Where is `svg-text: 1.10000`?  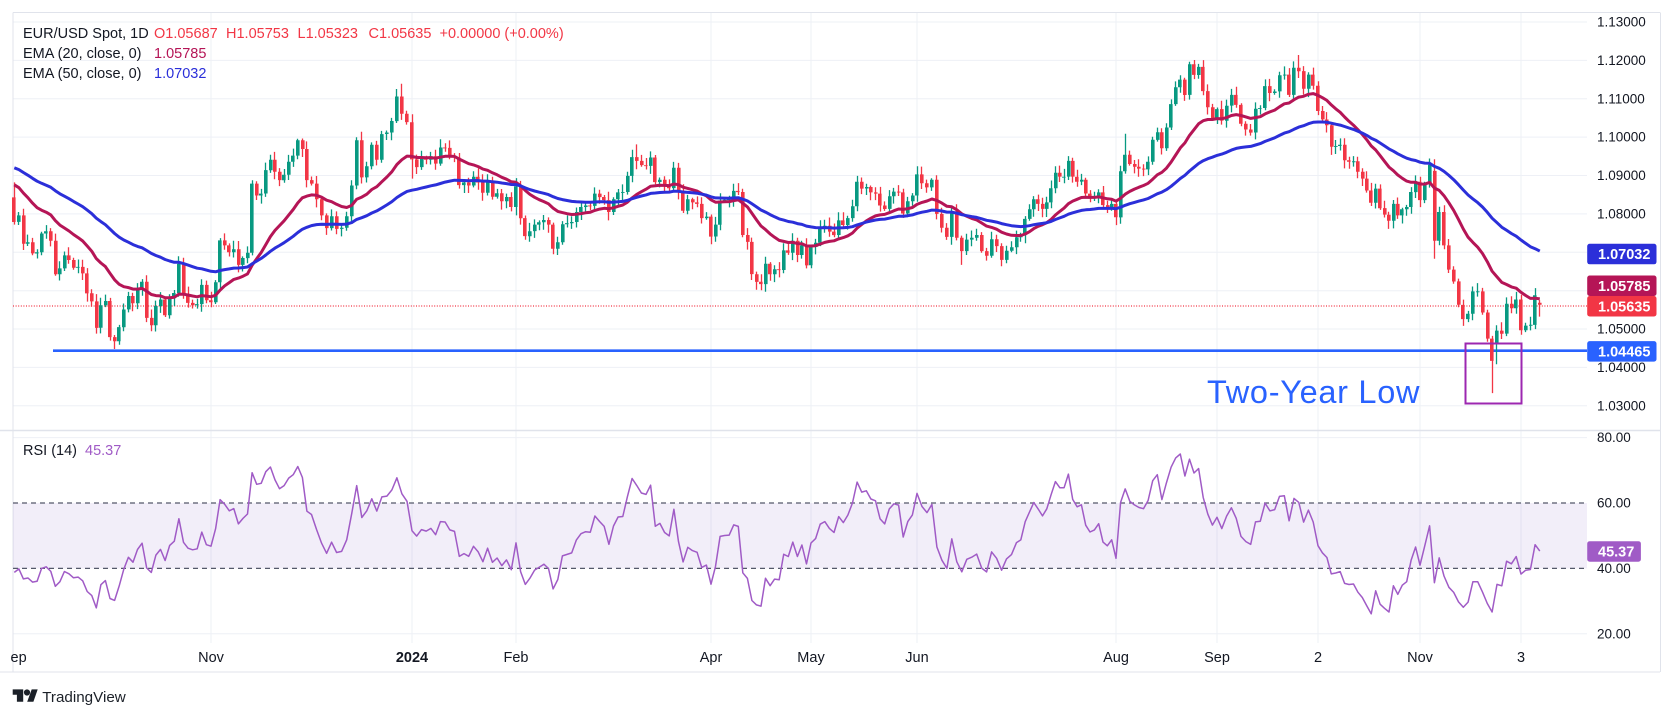
svg-text: 1.10000 is located at coordinates (1621, 137).